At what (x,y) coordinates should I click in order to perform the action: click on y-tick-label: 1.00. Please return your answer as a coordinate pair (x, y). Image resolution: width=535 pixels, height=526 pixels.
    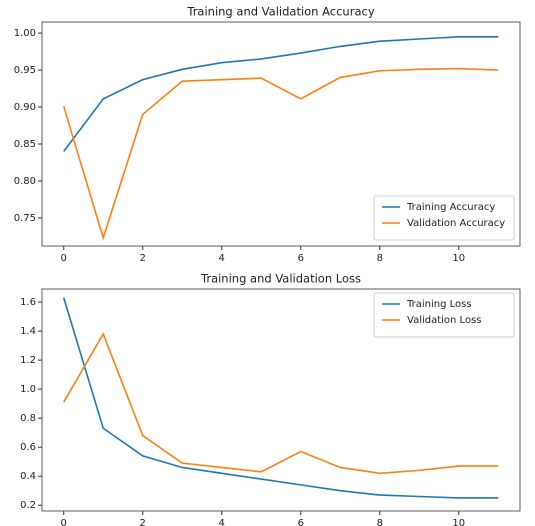
    Looking at the image, I should click on (25, 33).